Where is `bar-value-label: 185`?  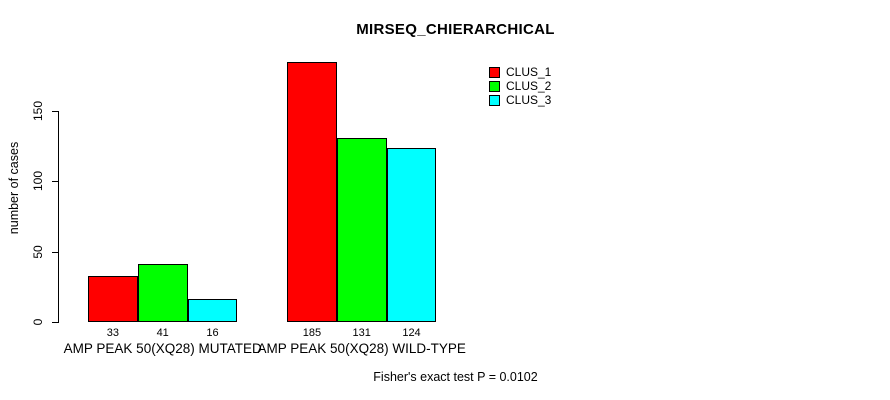
bar-value-label: 185 is located at coordinates (312, 333).